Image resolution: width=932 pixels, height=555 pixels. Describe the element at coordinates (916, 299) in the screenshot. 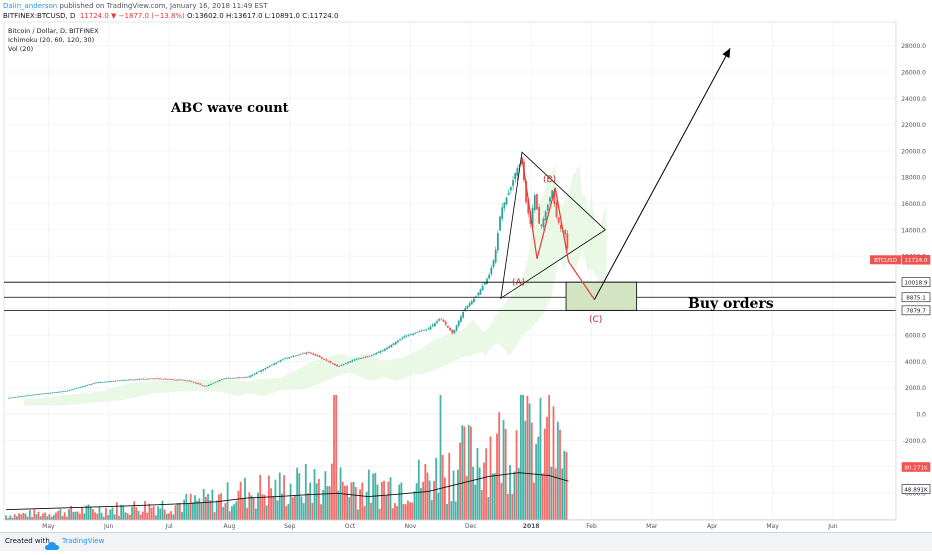

I see `price-tag-value: 8875.1` at that location.